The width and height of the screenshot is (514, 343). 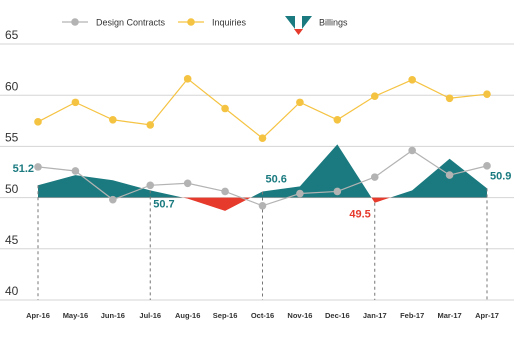 What do you see at coordinates (163, 204) in the screenshot?
I see `value-label: 50.7` at bounding box center [163, 204].